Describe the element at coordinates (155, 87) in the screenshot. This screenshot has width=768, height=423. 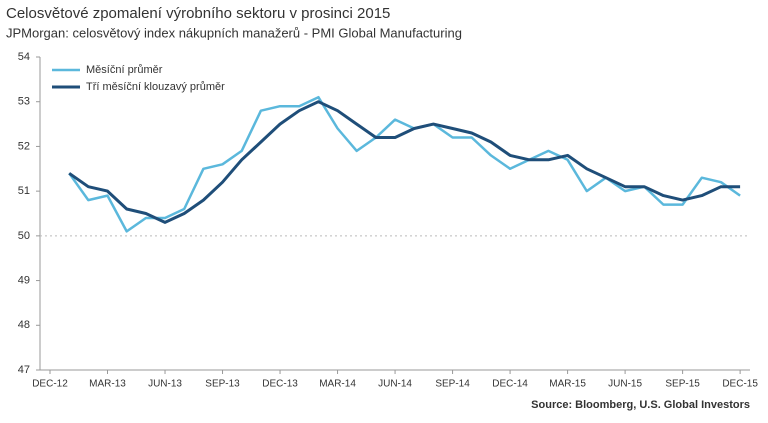
I see `legend-label: Tří měsíční klouzavý průměr` at that location.